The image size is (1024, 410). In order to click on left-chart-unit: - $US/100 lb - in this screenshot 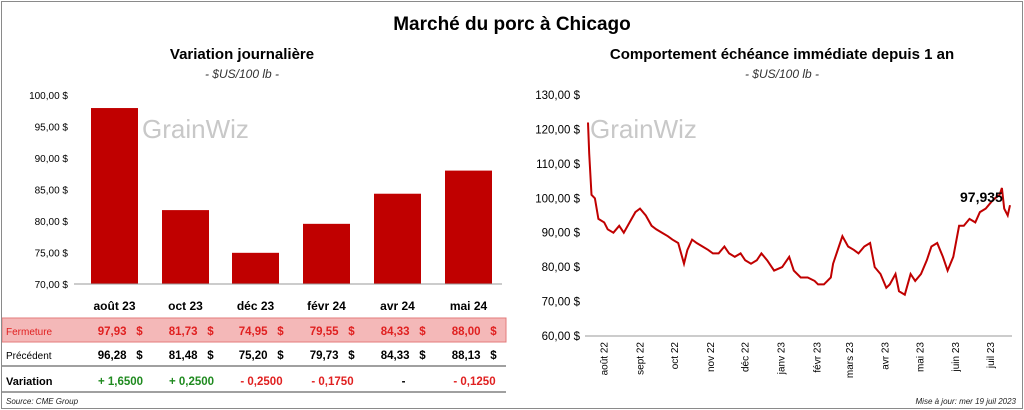, I will do `click(242, 74)`.